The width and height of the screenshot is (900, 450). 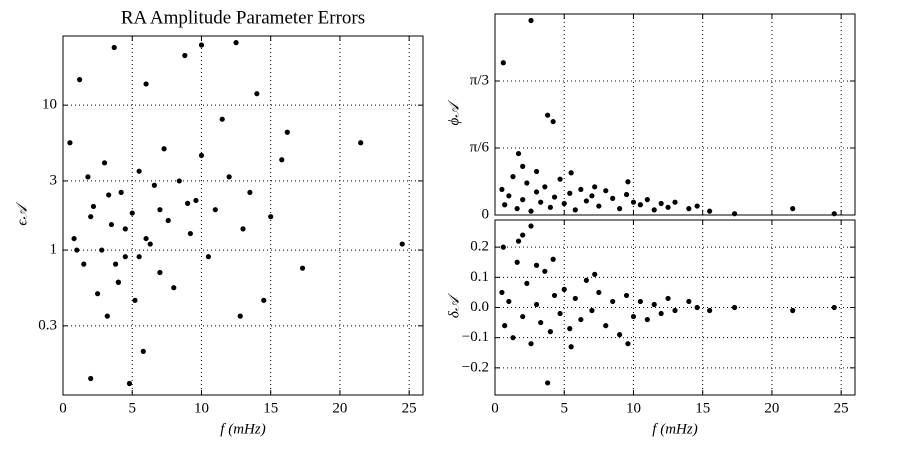 What do you see at coordinates (409, 408) in the screenshot?
I see `x-tick-label: 25` at bounding box center [409, 408].